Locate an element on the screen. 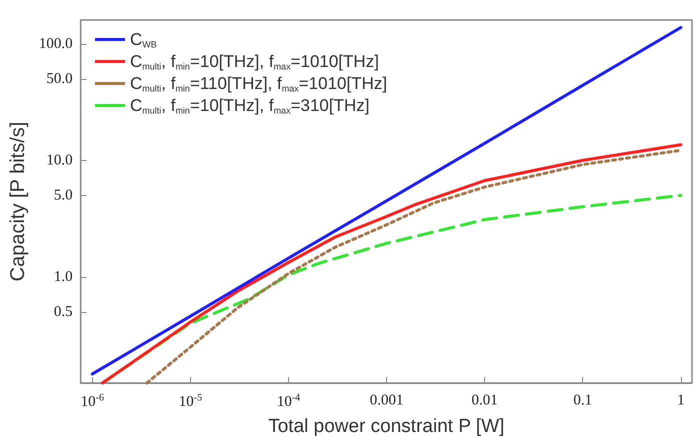 Image resolution: width=698 pixels, height=442 pixels. y-tick-label: 100.0 is located at coordinates (55, 44).